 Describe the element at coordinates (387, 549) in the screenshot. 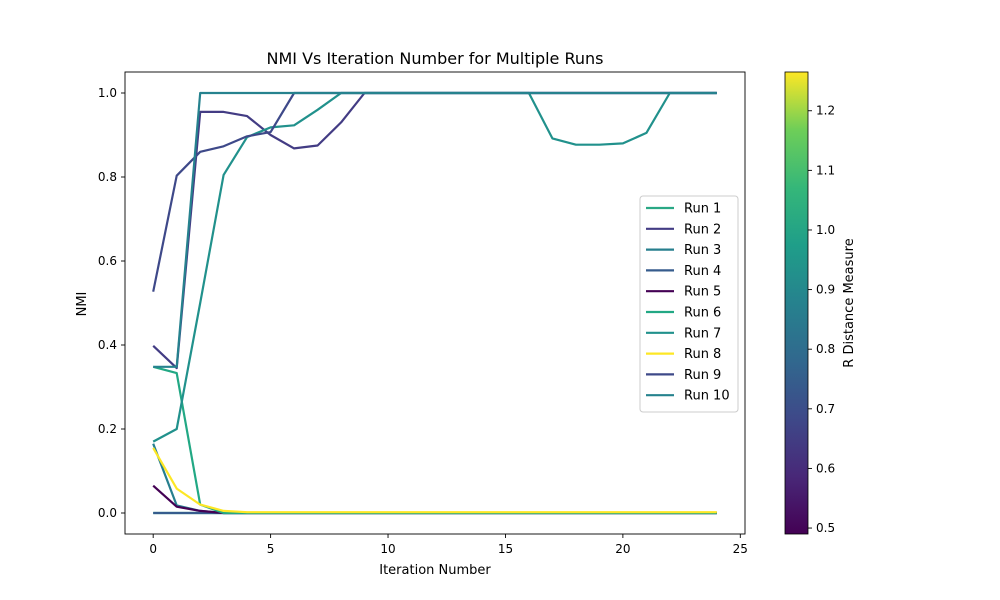

I see `x-tick-label: 10` at that location.